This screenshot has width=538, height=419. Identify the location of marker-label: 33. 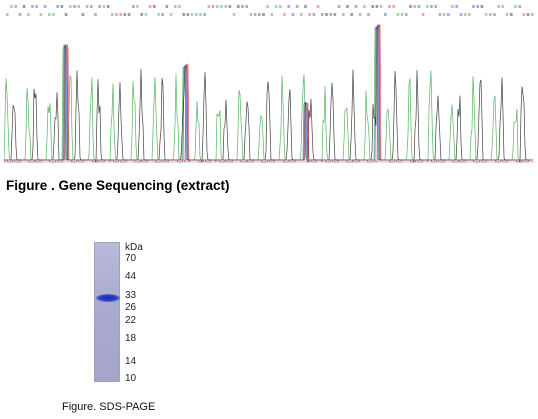
(131, 295).